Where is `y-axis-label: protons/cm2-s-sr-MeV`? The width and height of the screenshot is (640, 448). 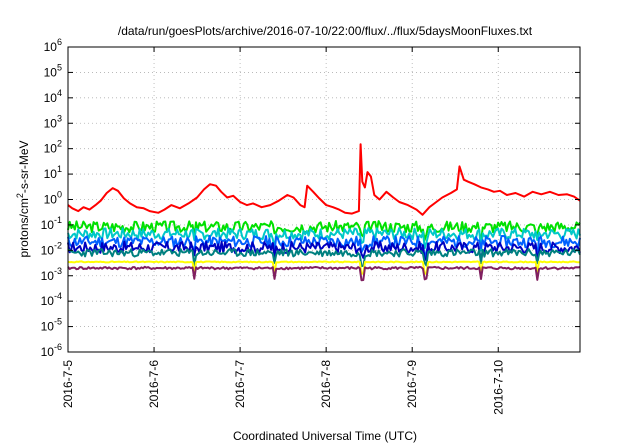 y-axis-label: protons/cm2-s-sr-MeV is located at coordinates (23, 198).